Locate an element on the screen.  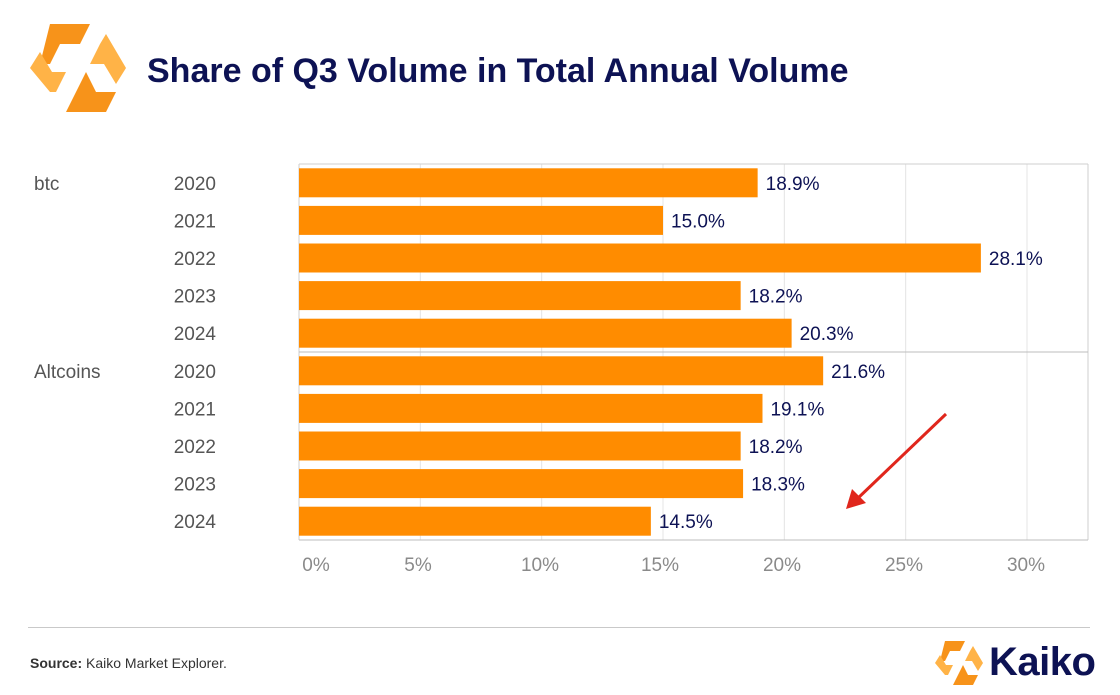
data-label: 15.0% is located at coordinates (698, 221).